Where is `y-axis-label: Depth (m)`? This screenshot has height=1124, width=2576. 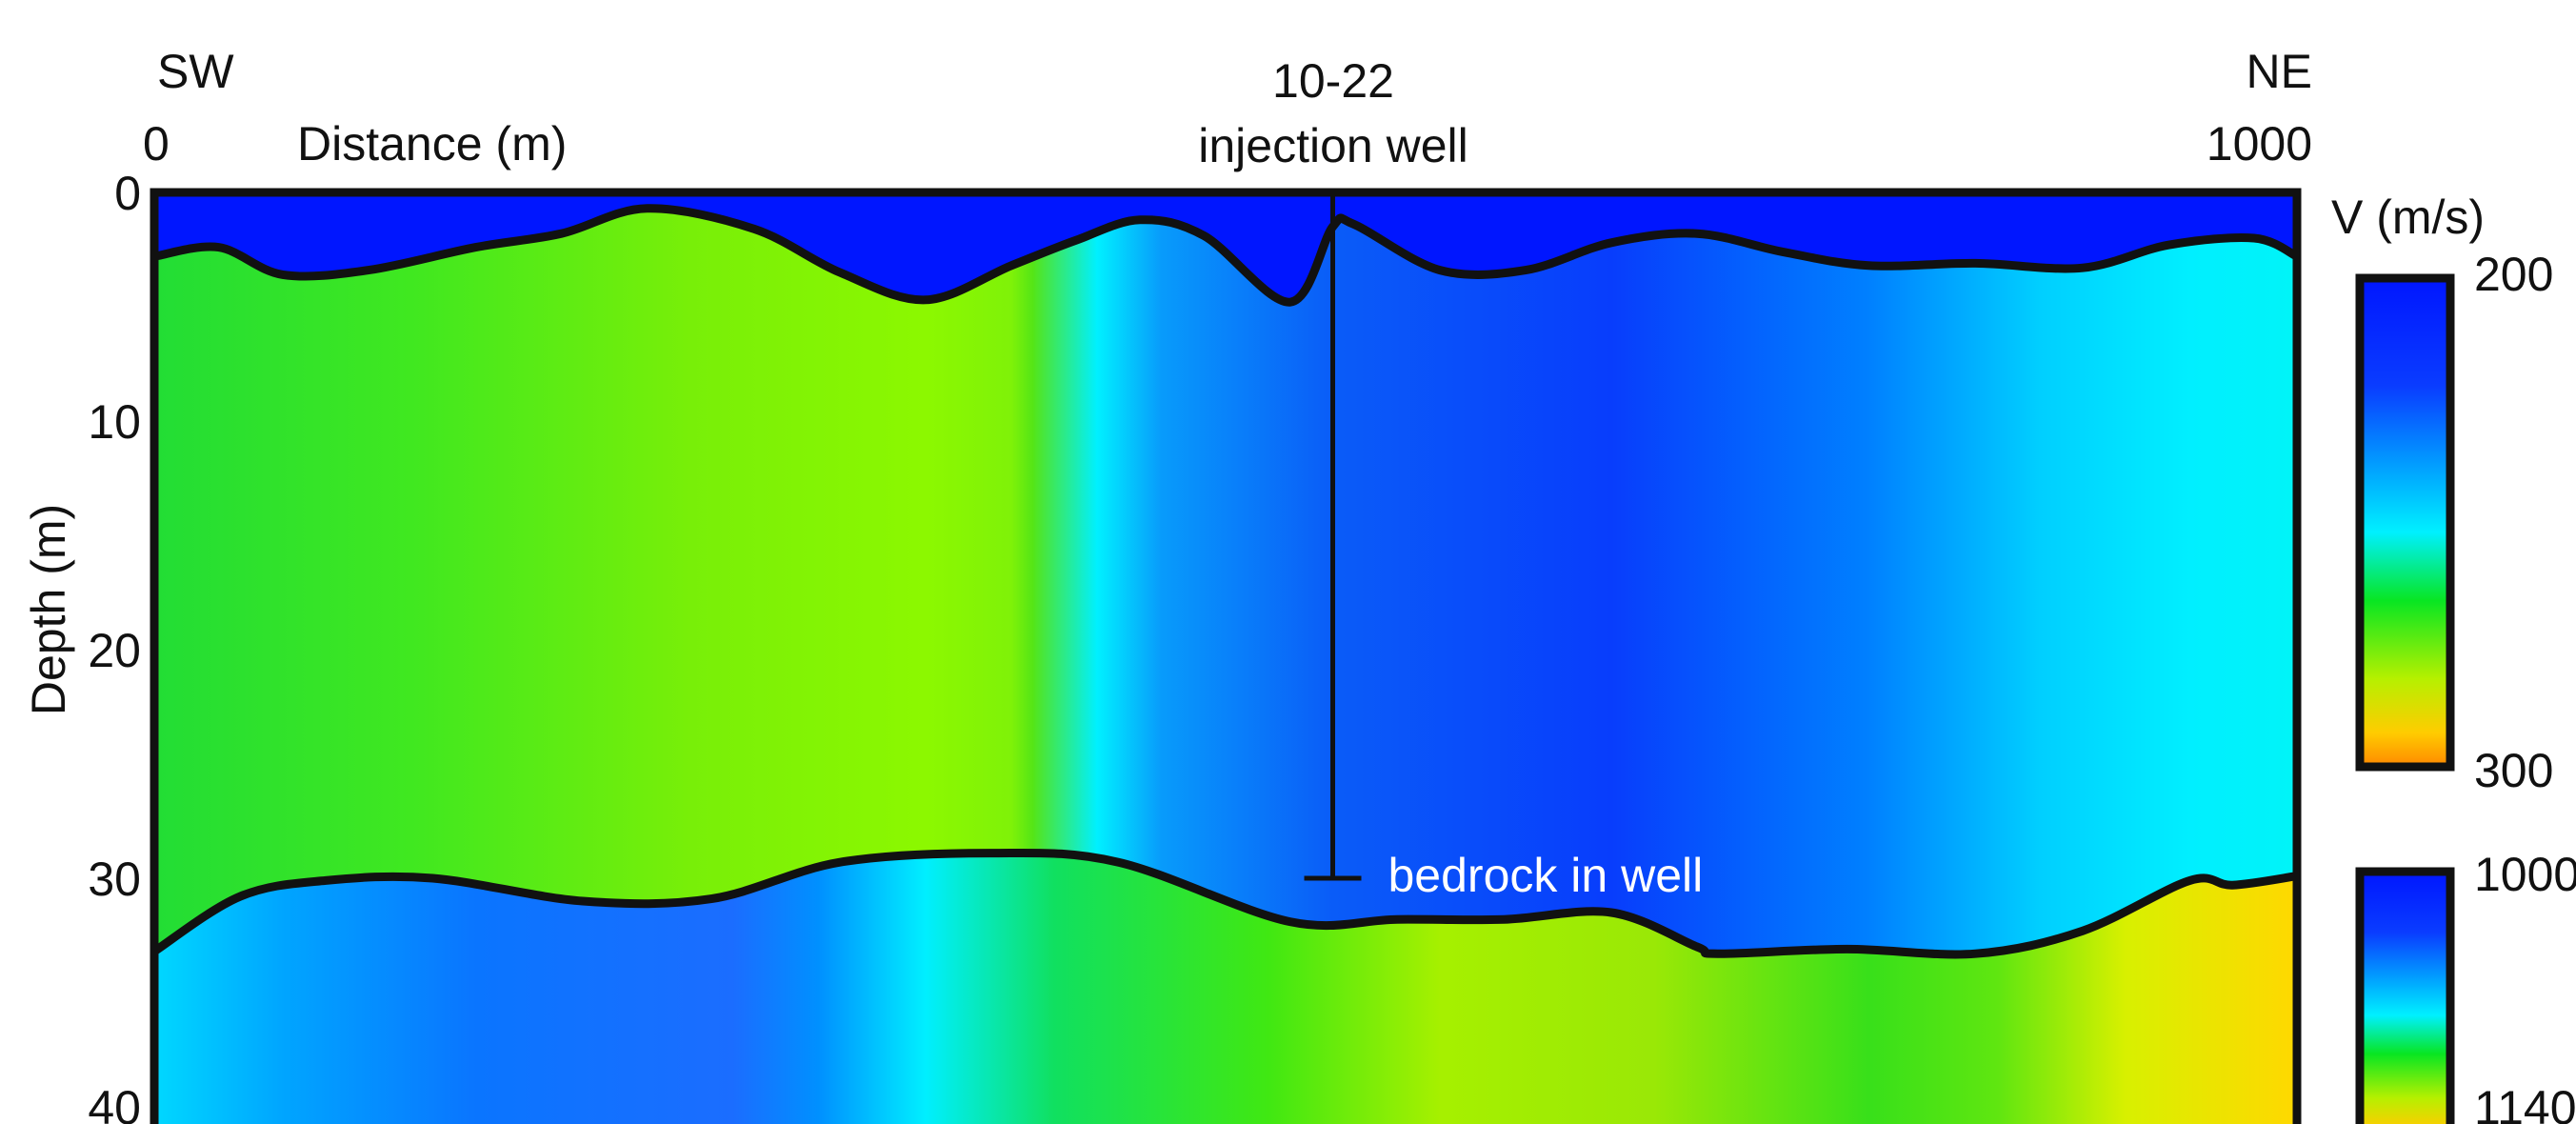
y-axis-label: Depth (m) is located at coordinates (48, 609).